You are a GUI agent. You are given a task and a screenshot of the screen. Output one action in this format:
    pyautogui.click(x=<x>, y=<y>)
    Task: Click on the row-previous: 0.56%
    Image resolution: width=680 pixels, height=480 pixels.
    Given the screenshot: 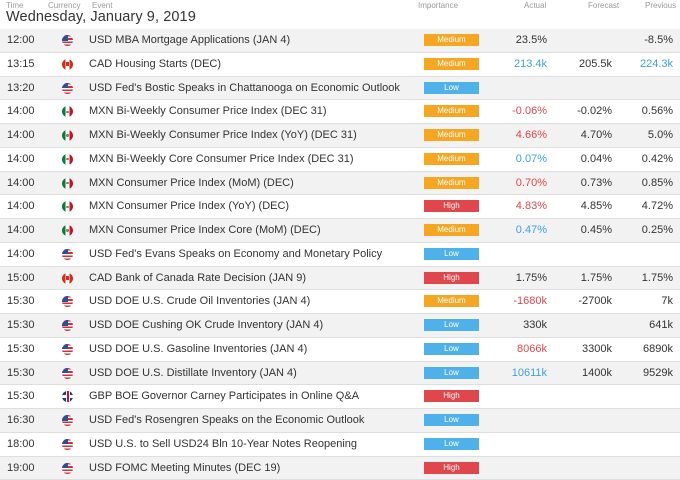 What is the action you would take?
    pyautogui.click(x=657, y=111)
    